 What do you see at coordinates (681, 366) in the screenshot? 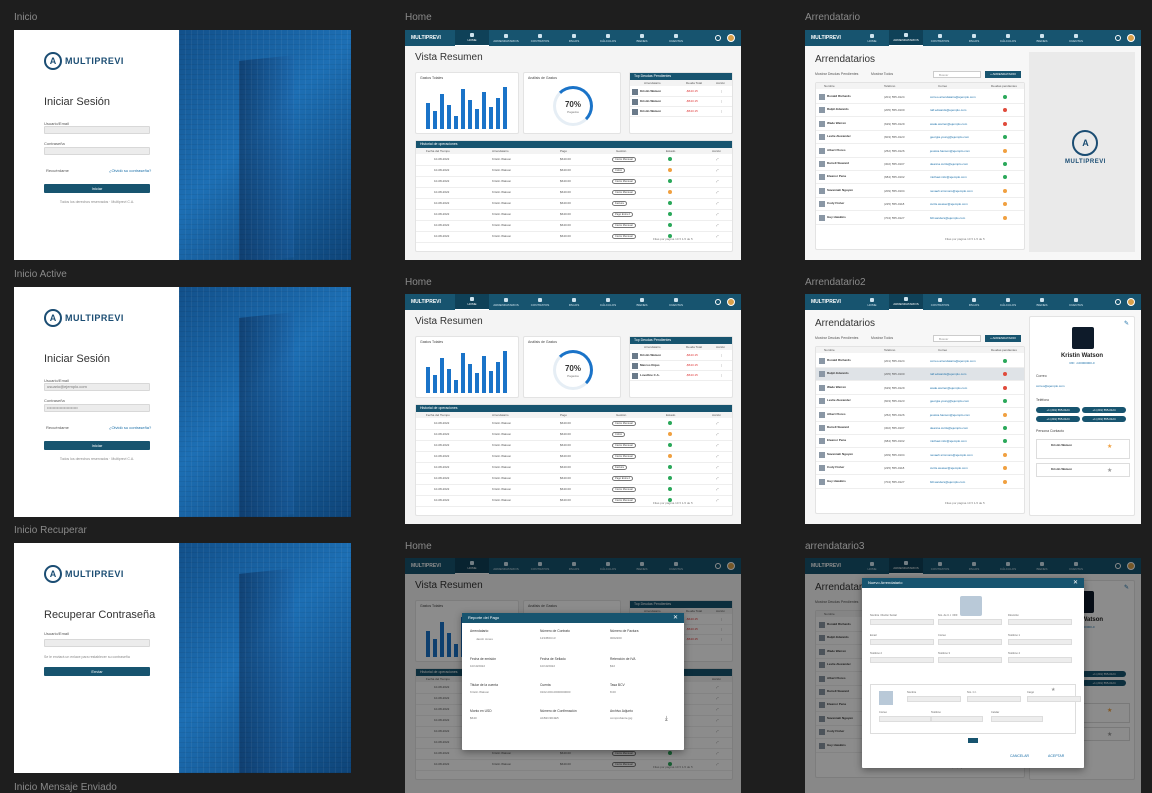
I see `top-debt-row: Marcos Rojas -$543.15 ⋮` at bounding box center [681, 366].